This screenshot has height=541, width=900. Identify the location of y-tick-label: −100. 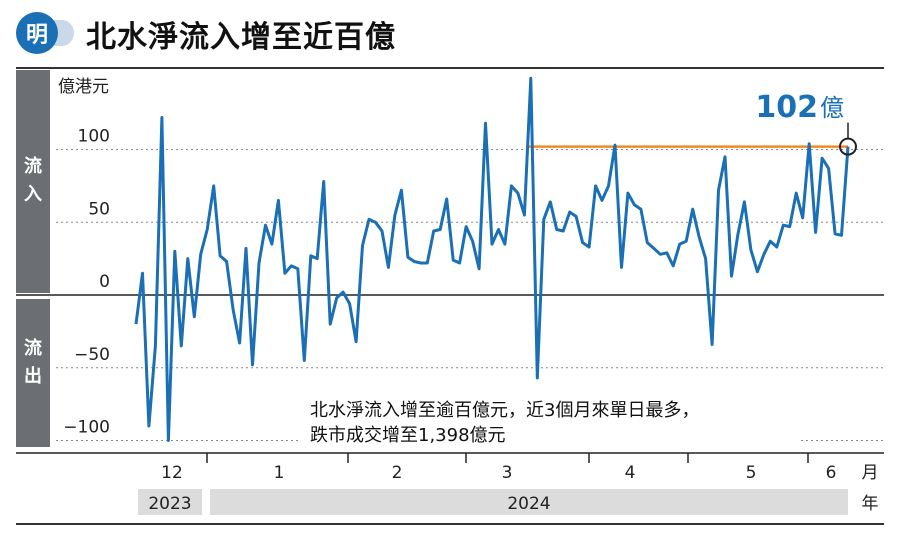
(86, 428).